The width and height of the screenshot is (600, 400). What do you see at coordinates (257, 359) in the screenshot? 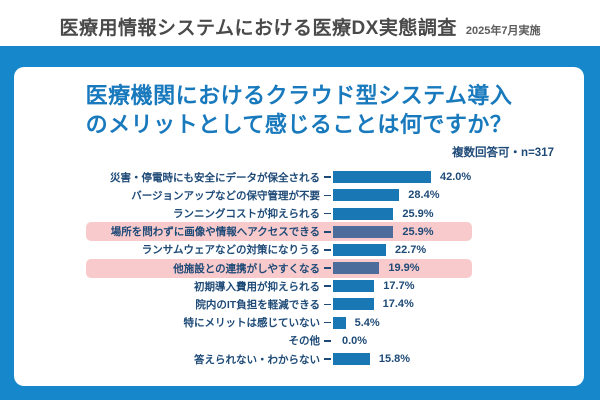
I see `row-label: 答えられない・わからない` at bounding box center [257, 359].